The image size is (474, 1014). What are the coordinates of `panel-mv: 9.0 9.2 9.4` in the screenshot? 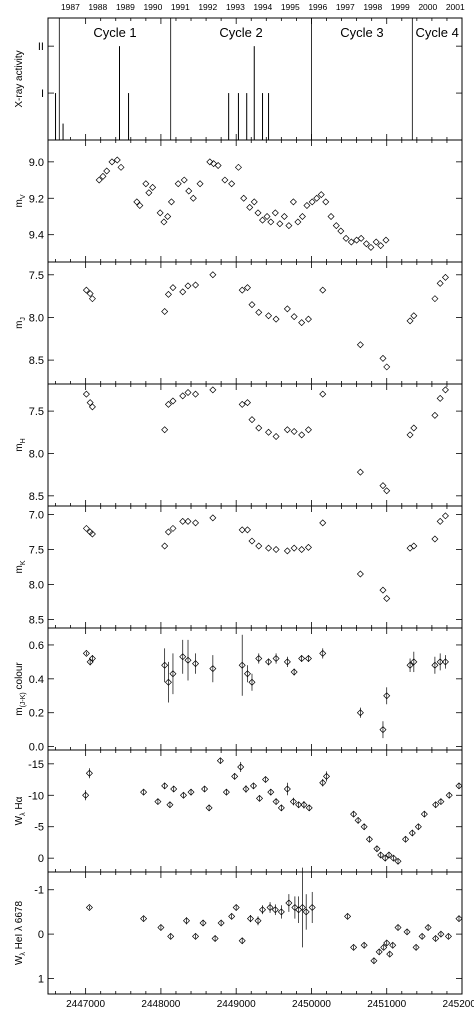 It's located at (246, 201).